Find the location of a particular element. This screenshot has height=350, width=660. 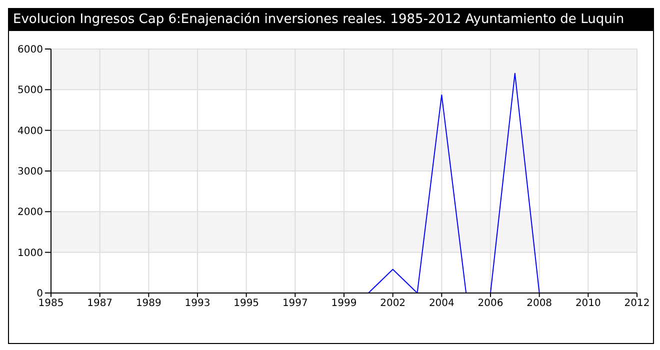

x-tick-label: 1987 is located at coordinates (100, 304).